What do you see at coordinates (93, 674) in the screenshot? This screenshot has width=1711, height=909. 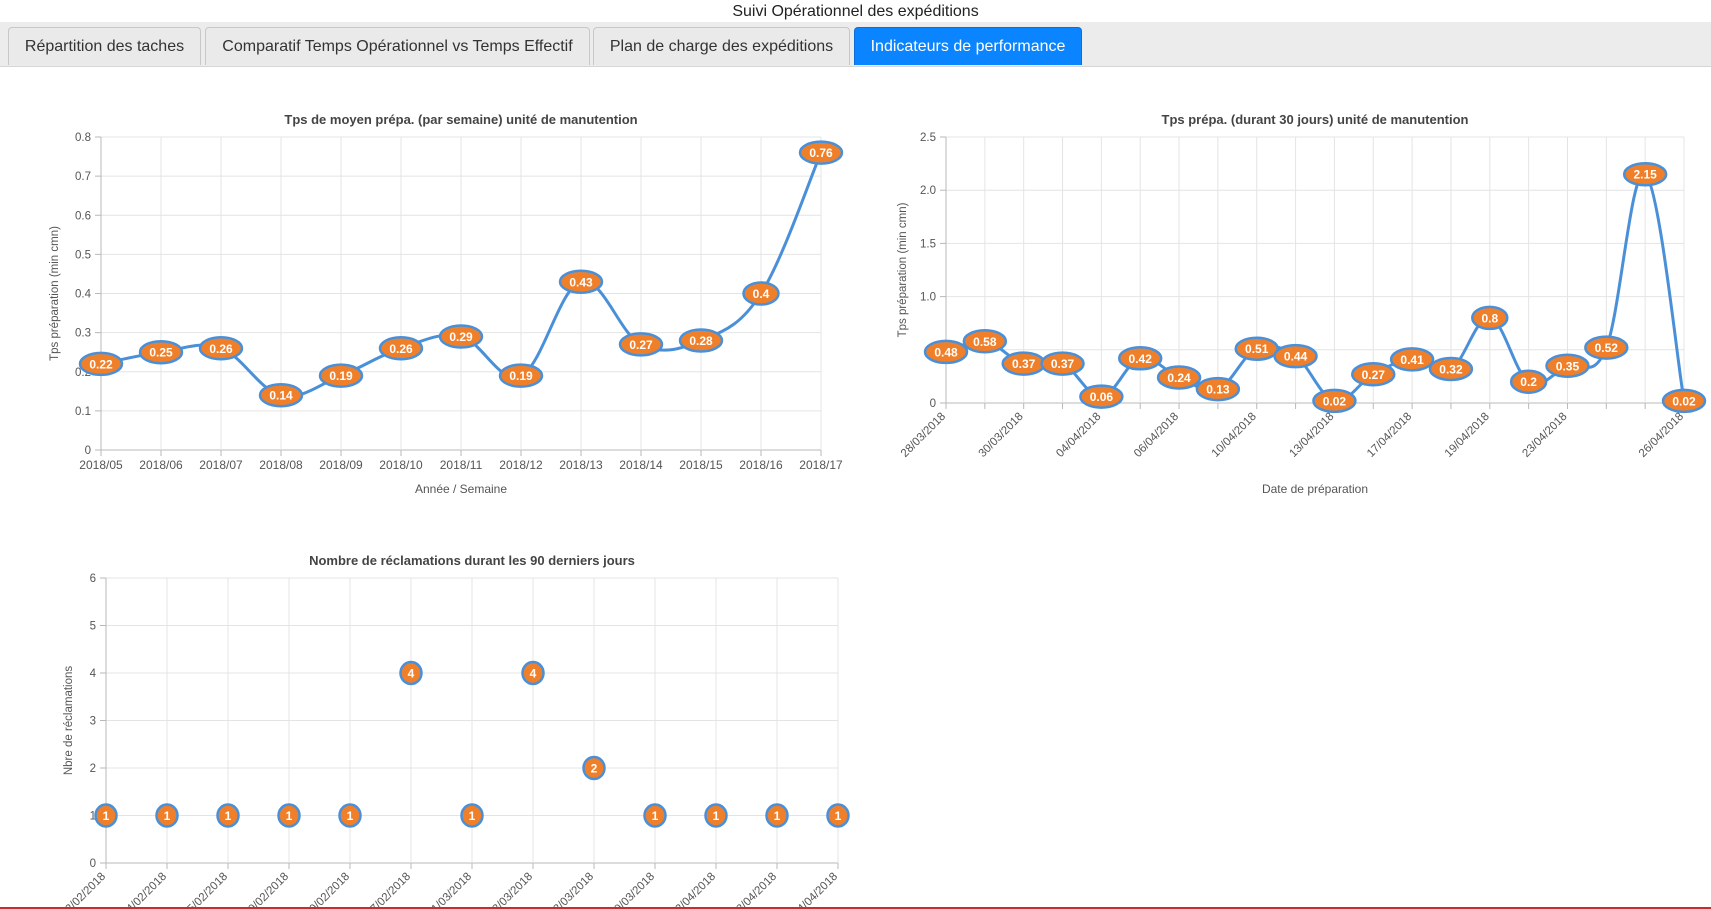 I see `y-tick-label: 4` at bounding box center [93, 674].